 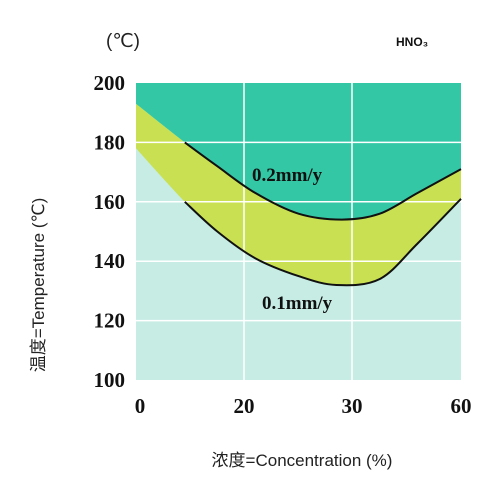 I want to click on y-tick-200: 200, so click(x=110, y=83).